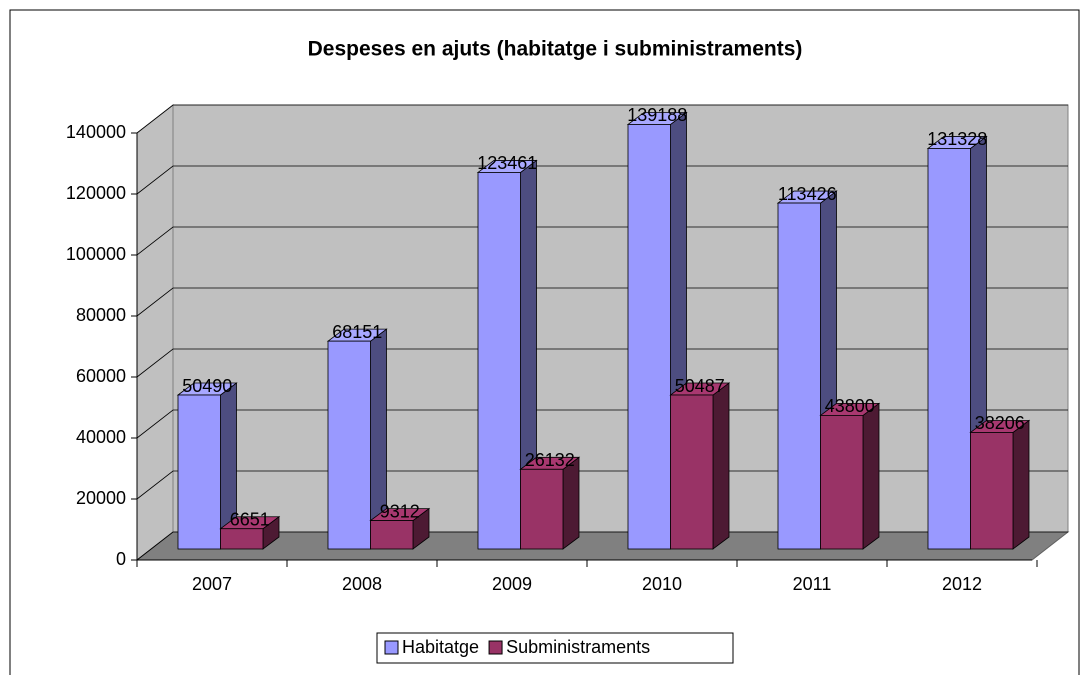 Image resolution: width=1090 pixels, height=675 pixels. What do you see at coordinates (812, 584) in the screenshot?
I see `x-tick-label: 2011` at bounding box center [812, 584].